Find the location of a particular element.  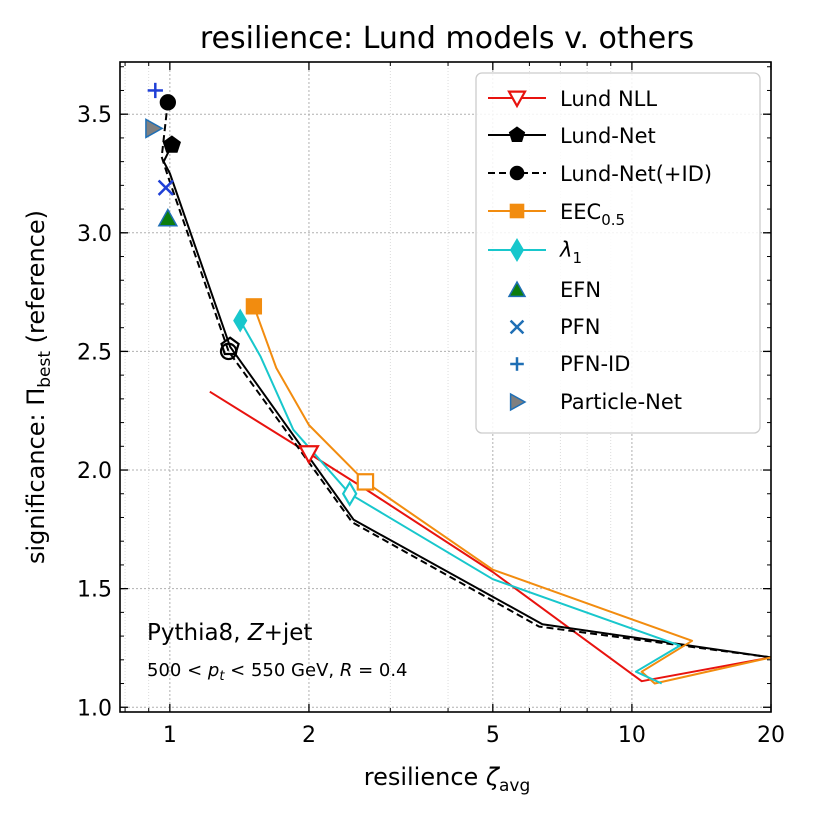

marker-1-shape is located at coordinates (240, 320).